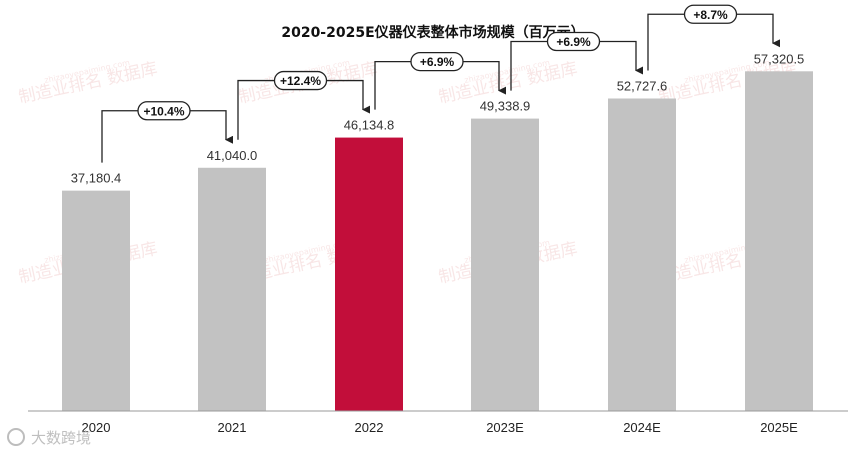 The width and height of the screenshot is (867, 454). Describe the element at coordinates (96, 178) in the screenshot. I see `value-label: 37,180.4` at that location.